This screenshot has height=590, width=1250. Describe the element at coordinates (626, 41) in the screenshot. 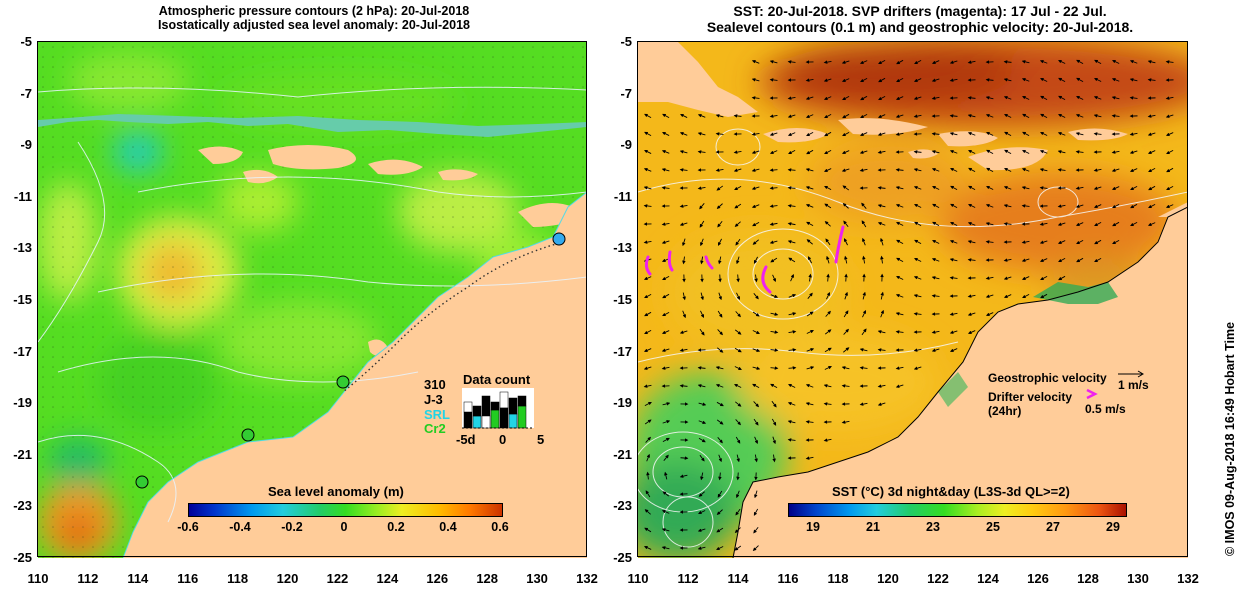

I see `y-tick-label: -5` at that location.